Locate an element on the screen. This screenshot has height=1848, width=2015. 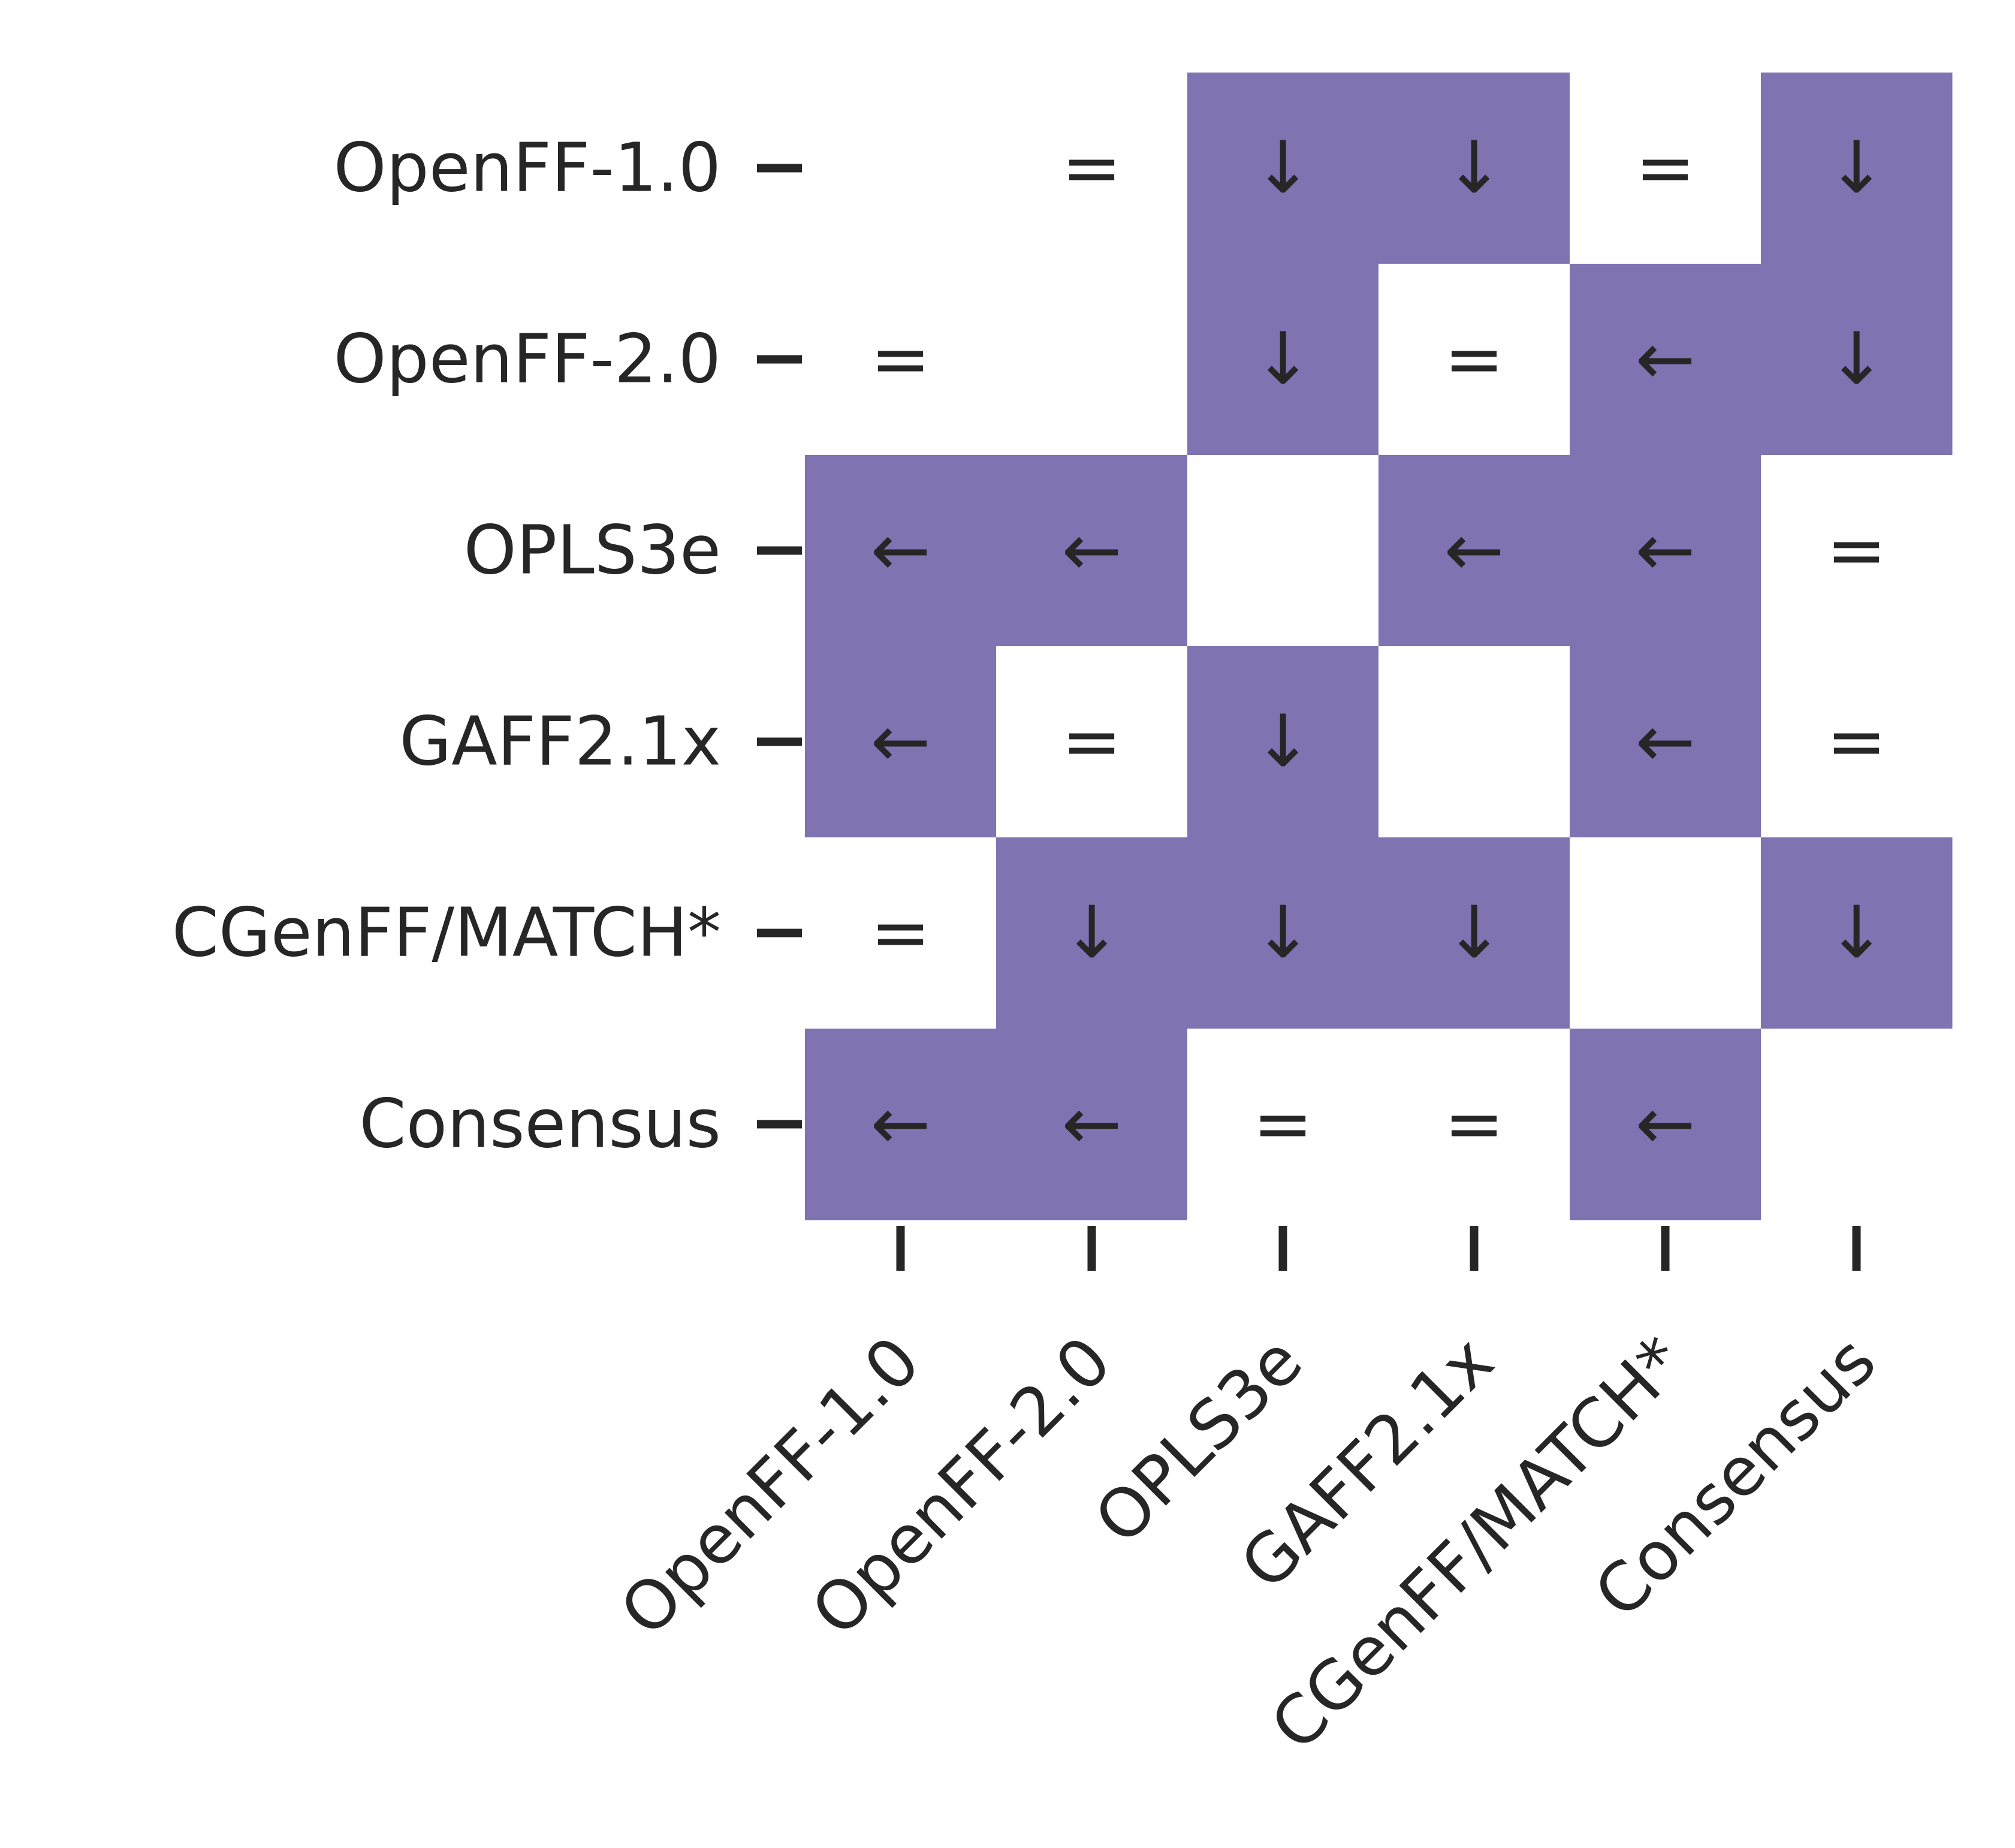
cell-symbol-1-2: ↓ is located at coordinates (1283, 359).